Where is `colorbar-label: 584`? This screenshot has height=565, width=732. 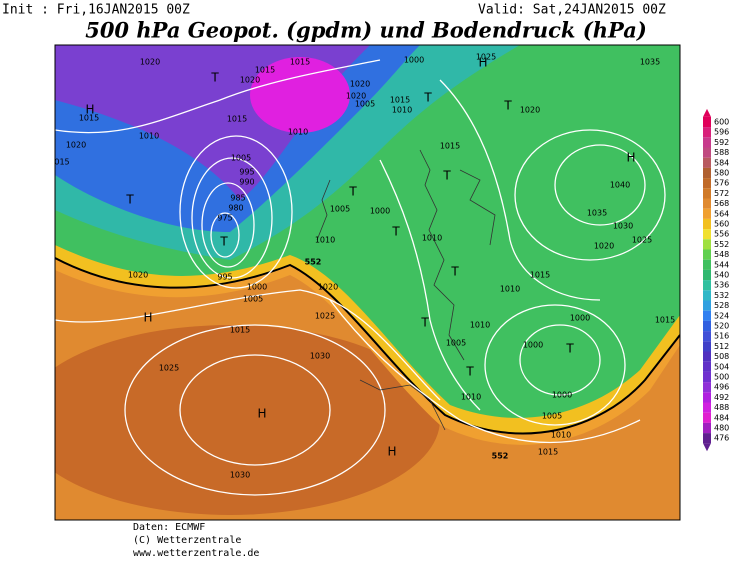
colorbar-label: 584 is located at coordinates (721, 162).